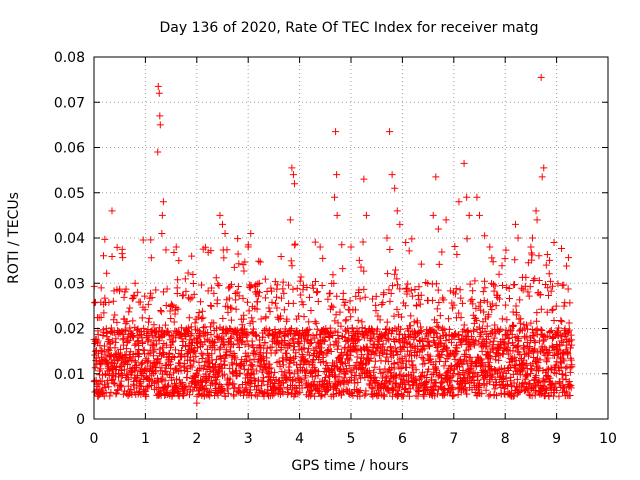  I want to click on y-tick-label: 0.07, so click(69, 103).